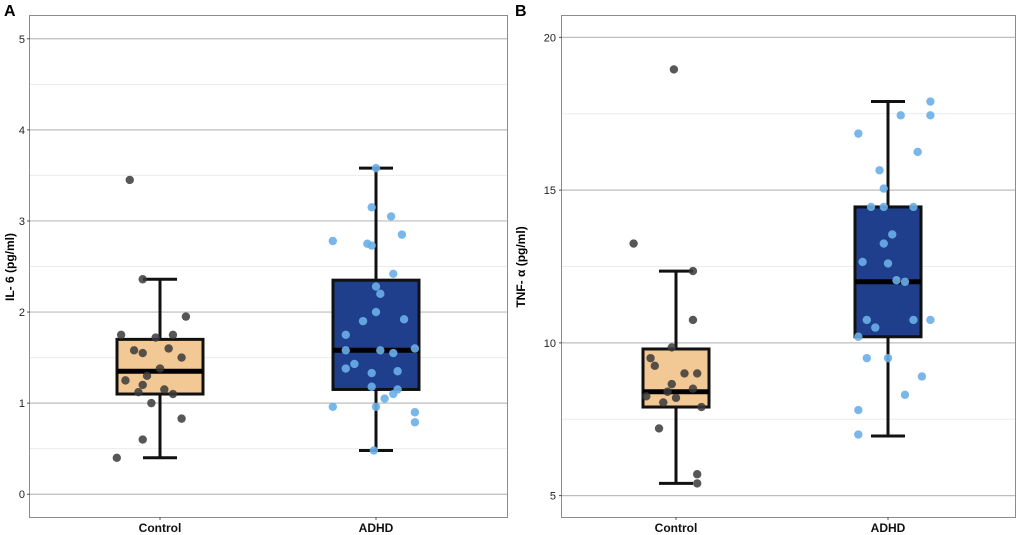 Image resolution: width=1021 pixels, height=535 pixels. I want to click on panel-a-x-axis: Control ADHD, so click(266, 526).